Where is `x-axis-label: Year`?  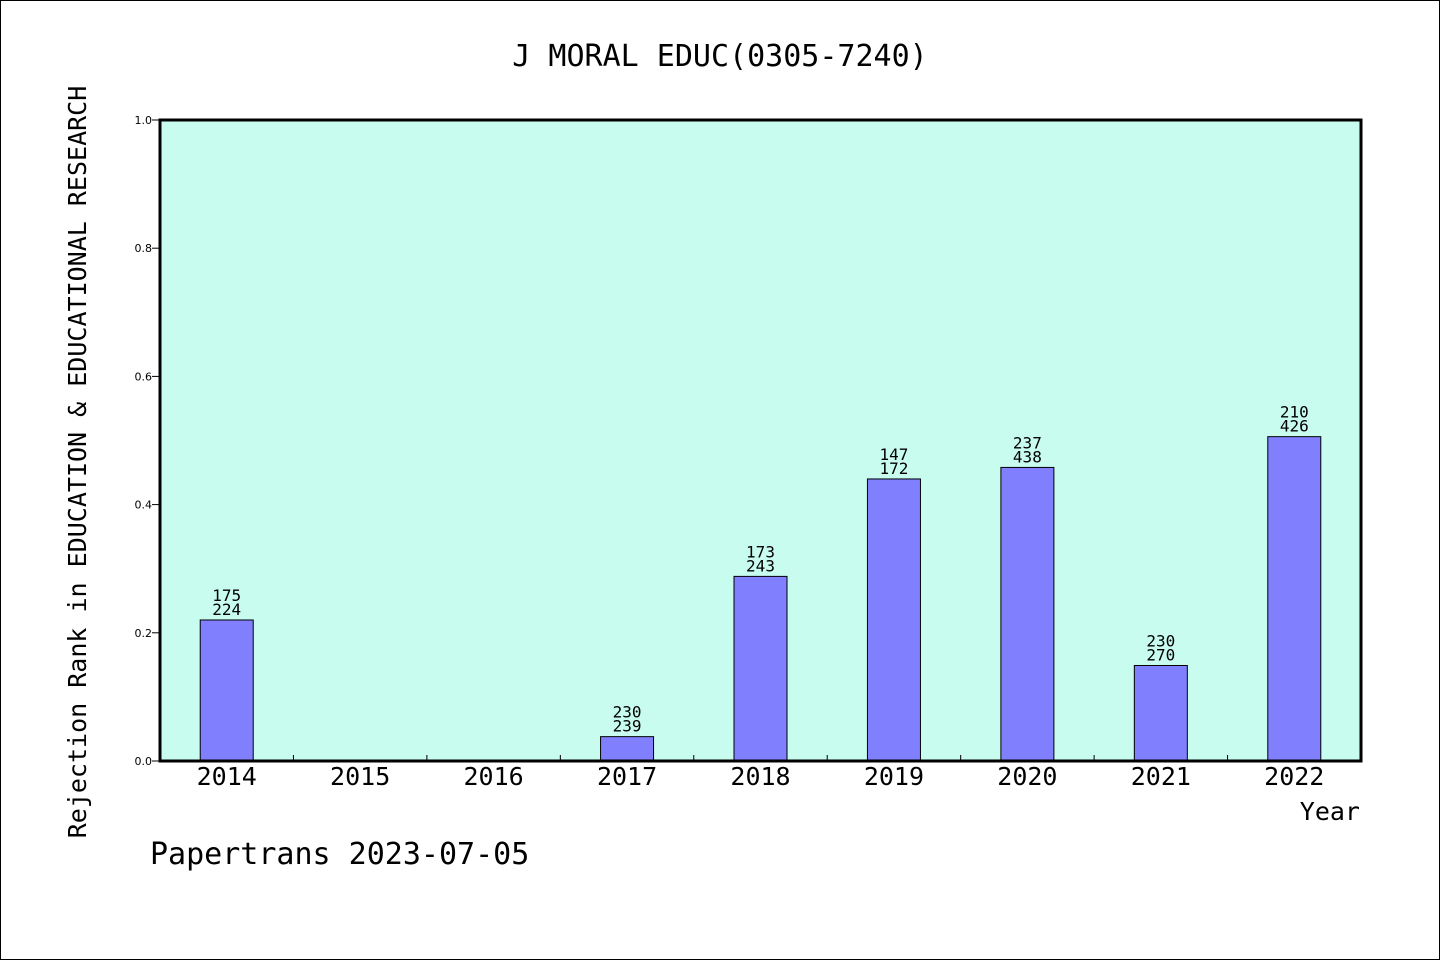
x-axis-label: Year is located at coordinates (1330, 811).